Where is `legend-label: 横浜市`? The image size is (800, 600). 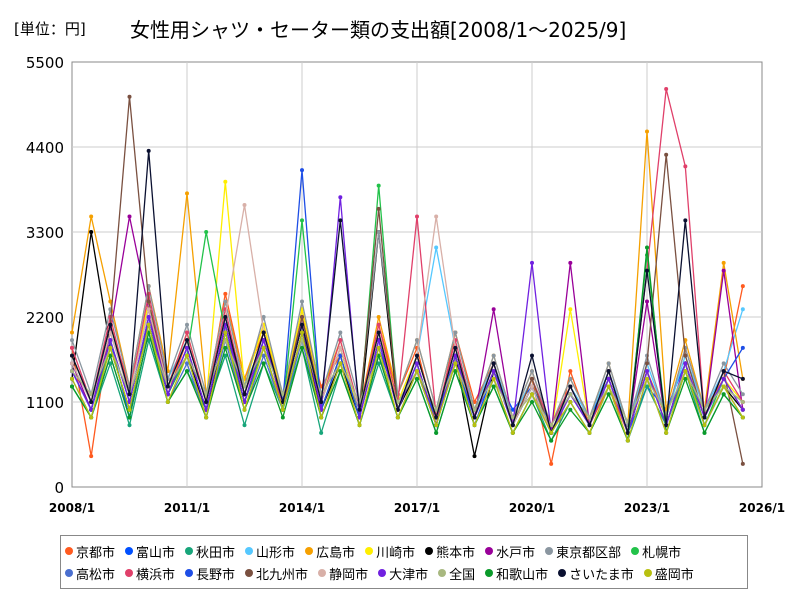 legend-label: 横浜市 is located at coordinates (156, 575).